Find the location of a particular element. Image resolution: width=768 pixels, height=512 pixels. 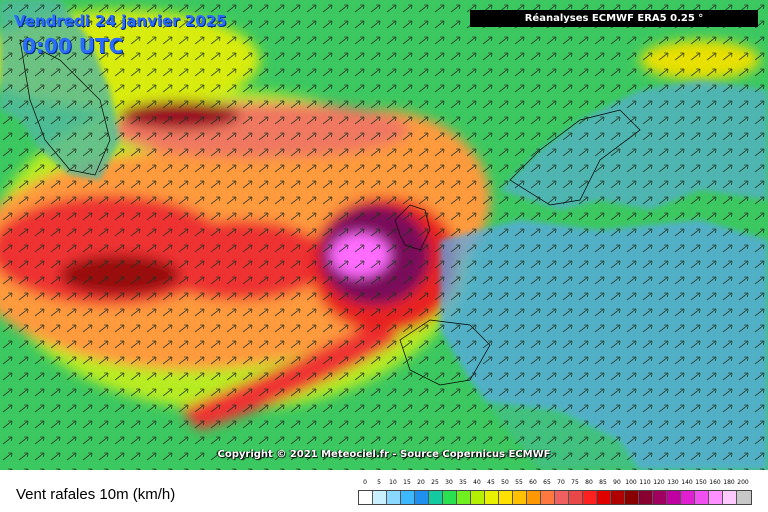

scale-label: 80 is located at coordinates (589, 482).